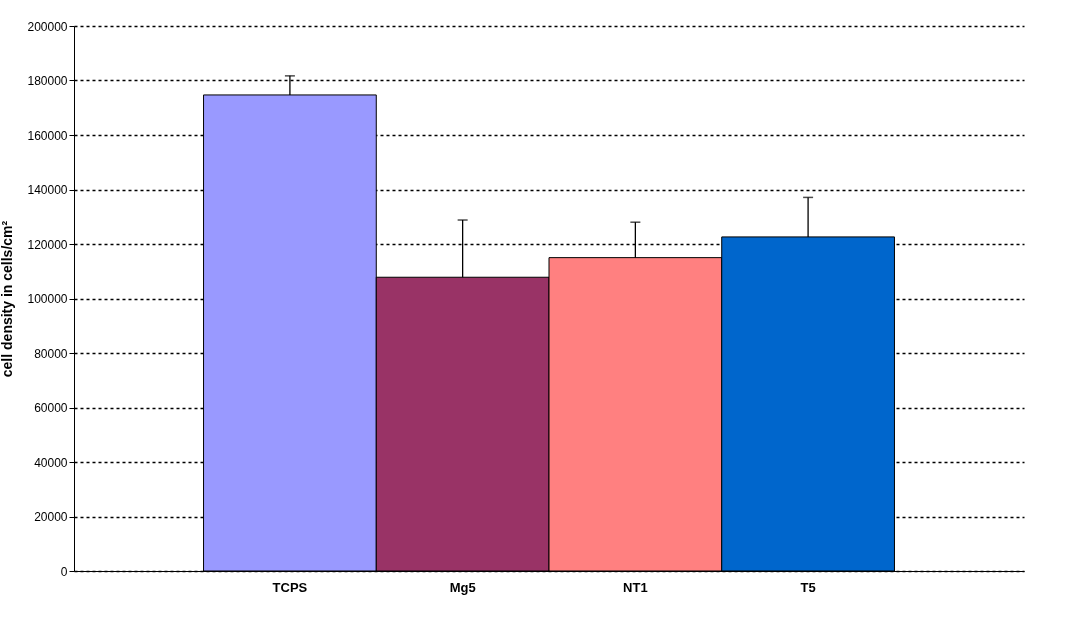 The height and width of the screenshot is (617, 1085). What do you see at coordinates (808, 587) in the screenshot?
I see `x-tick-label: T5` at bounding box center [808, 587].